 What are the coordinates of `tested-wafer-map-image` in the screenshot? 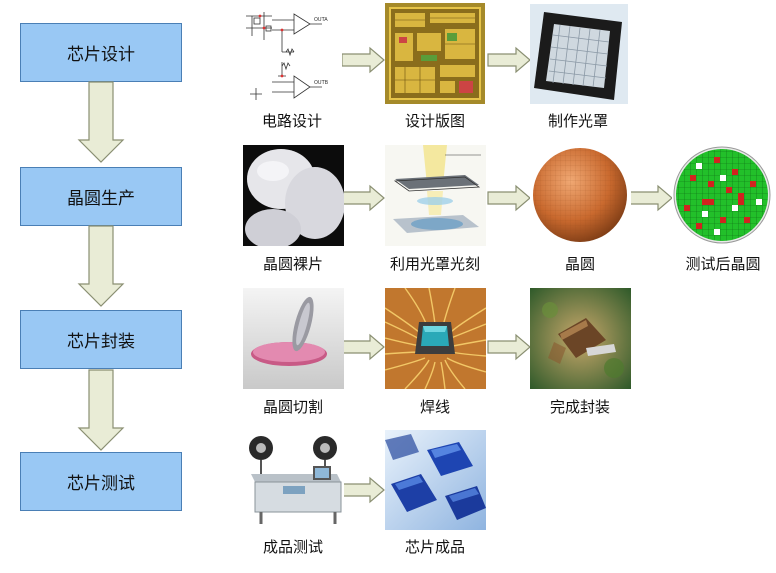 It's located at (722, 195).